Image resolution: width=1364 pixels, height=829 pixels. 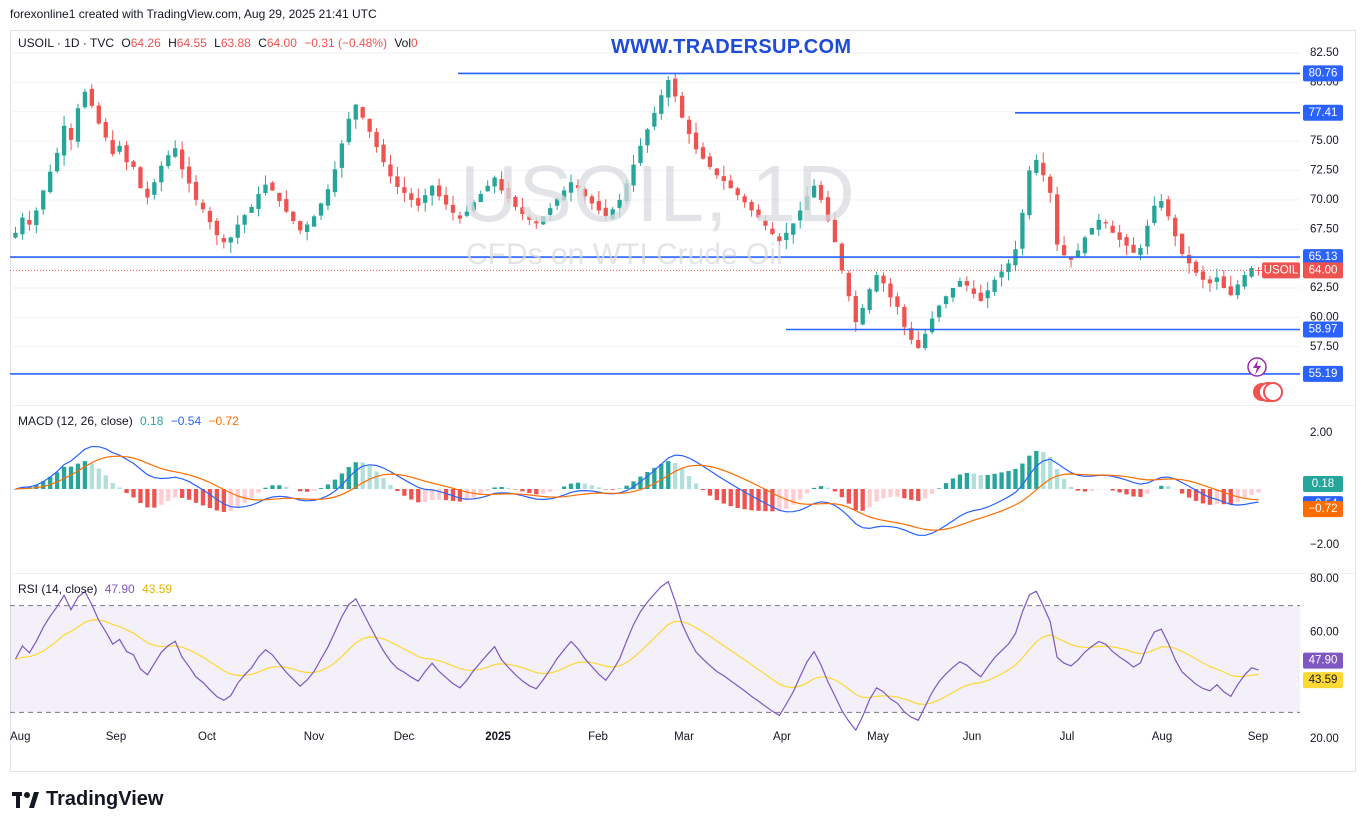 I want to click on level-tag-label: 77.41, so click(x=1323, y=113).